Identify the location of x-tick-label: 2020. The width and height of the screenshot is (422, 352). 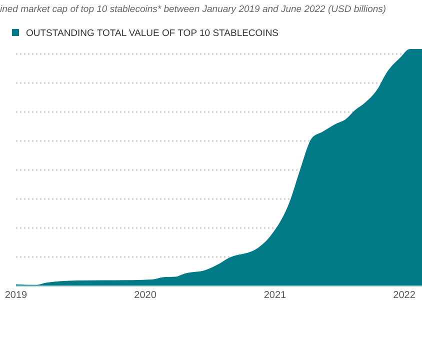
(145, 296).